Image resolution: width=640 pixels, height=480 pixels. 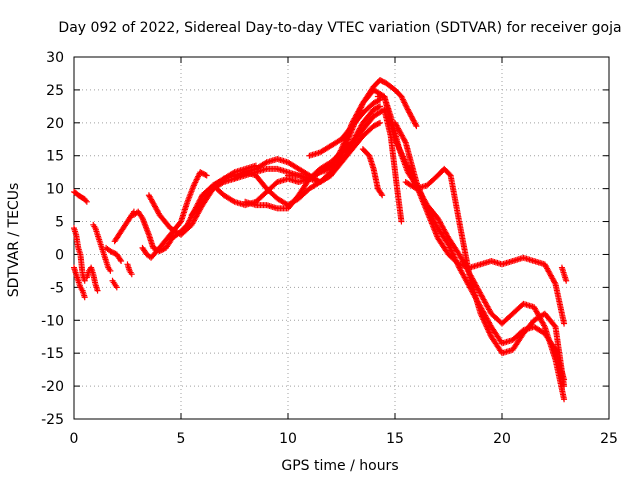 What do you see at coordinates (609, 439) in the screenshot?
I see `x-tick-label: 25` at bounding box center [609, 439].